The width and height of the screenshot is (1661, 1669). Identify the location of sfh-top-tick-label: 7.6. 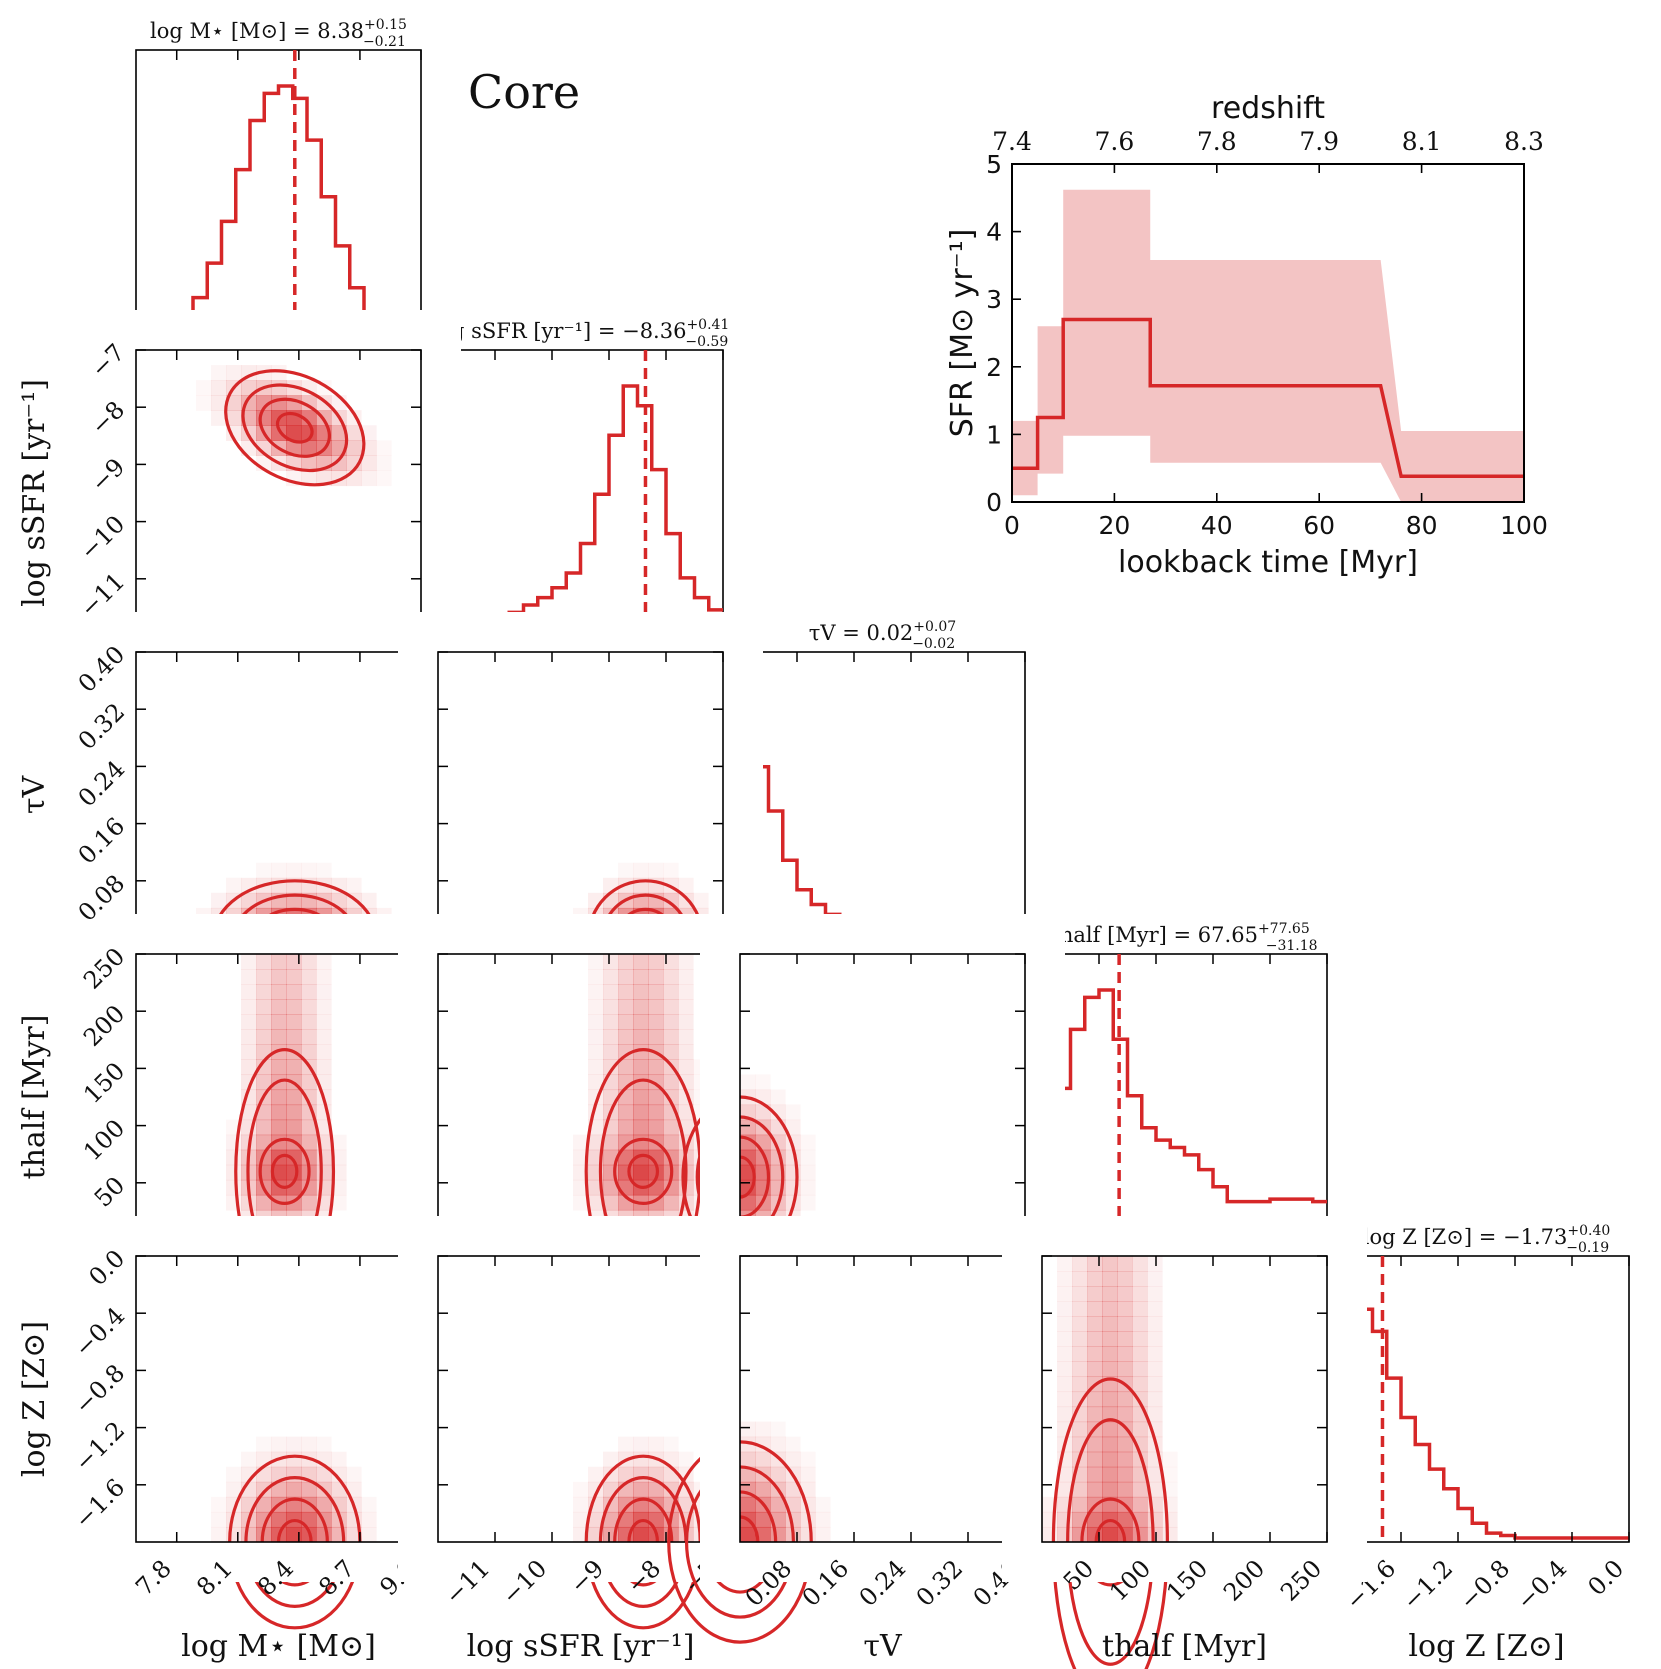
(1115, 141).